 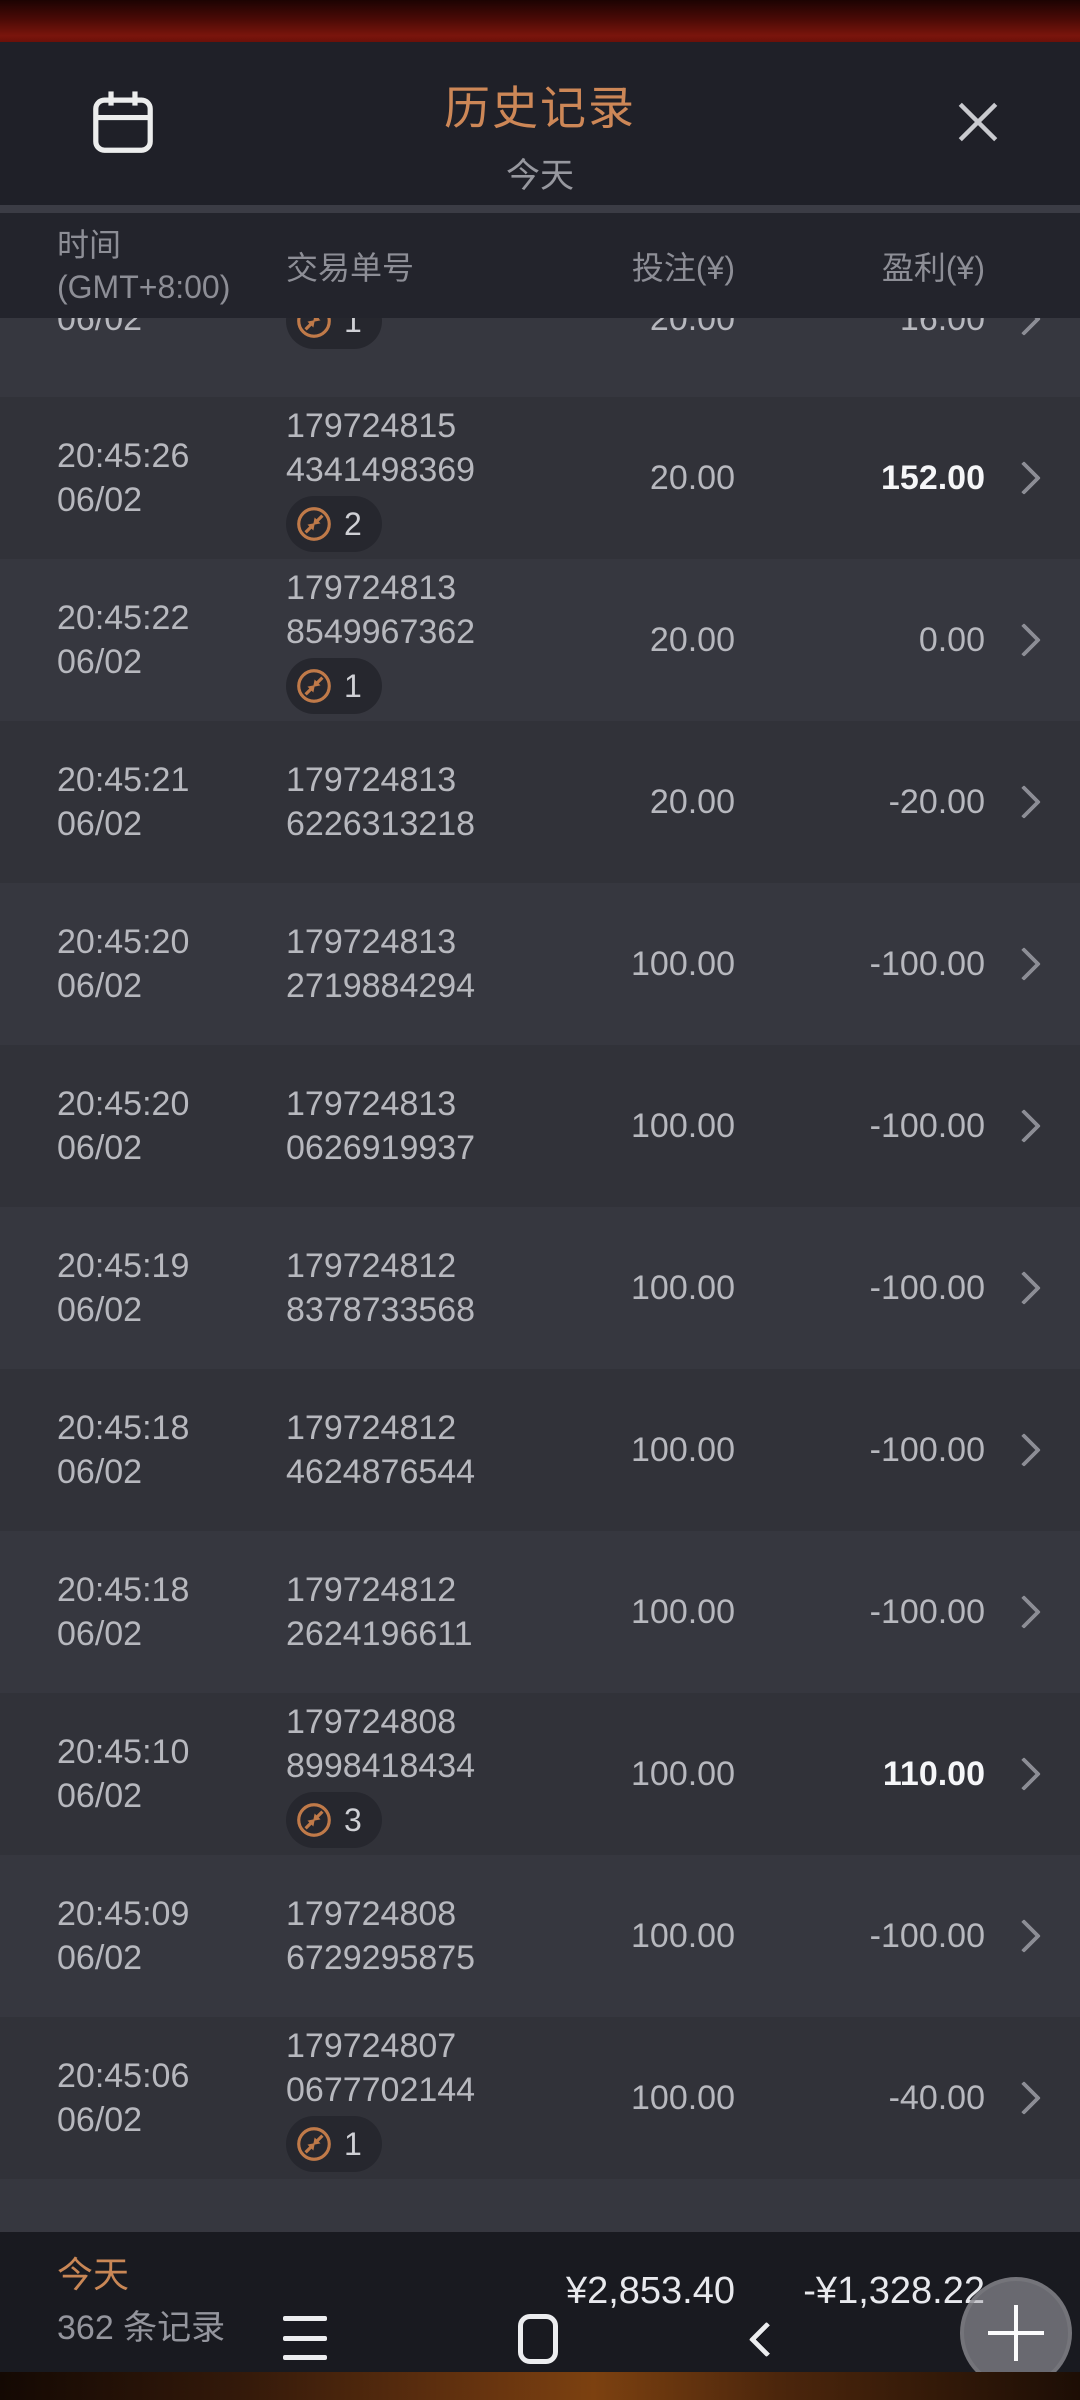 What do you see at coordinates (381, 964) in the screenshot?
I see `order-cell: 179724813 2719884294` at bounding box center [381, 964].